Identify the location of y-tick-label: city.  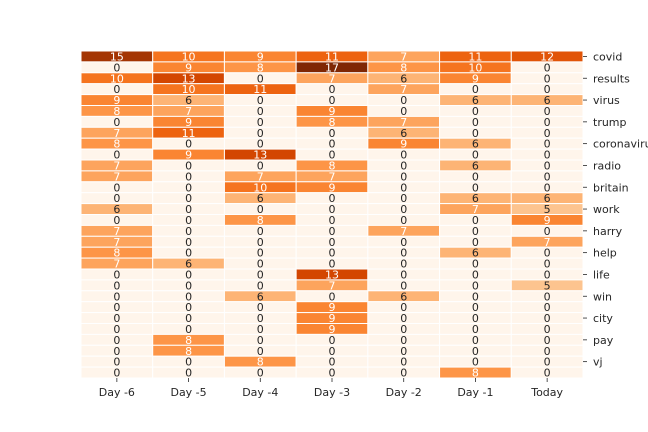
(603, 318).